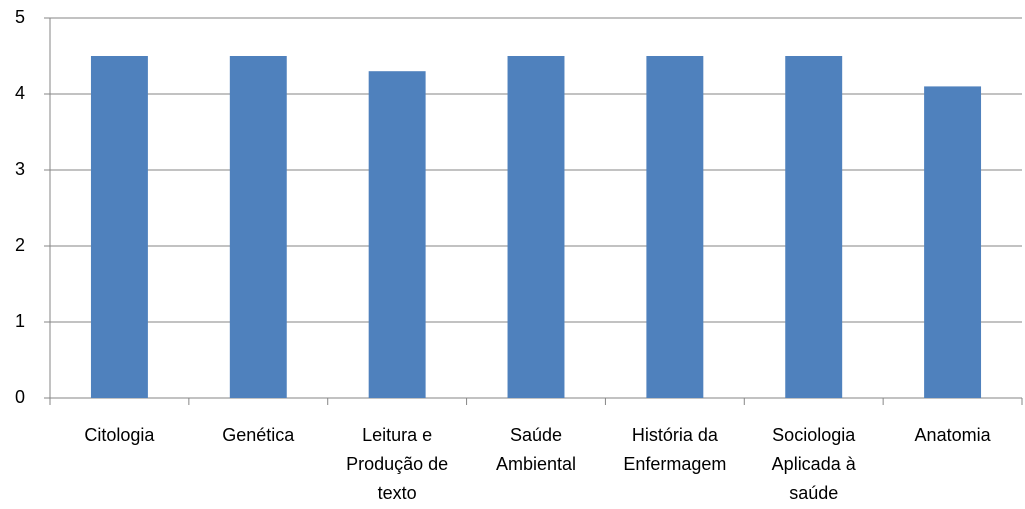 The image size is (1025, 509). I want to click on y-tick-label: 5, so click(20, 17).